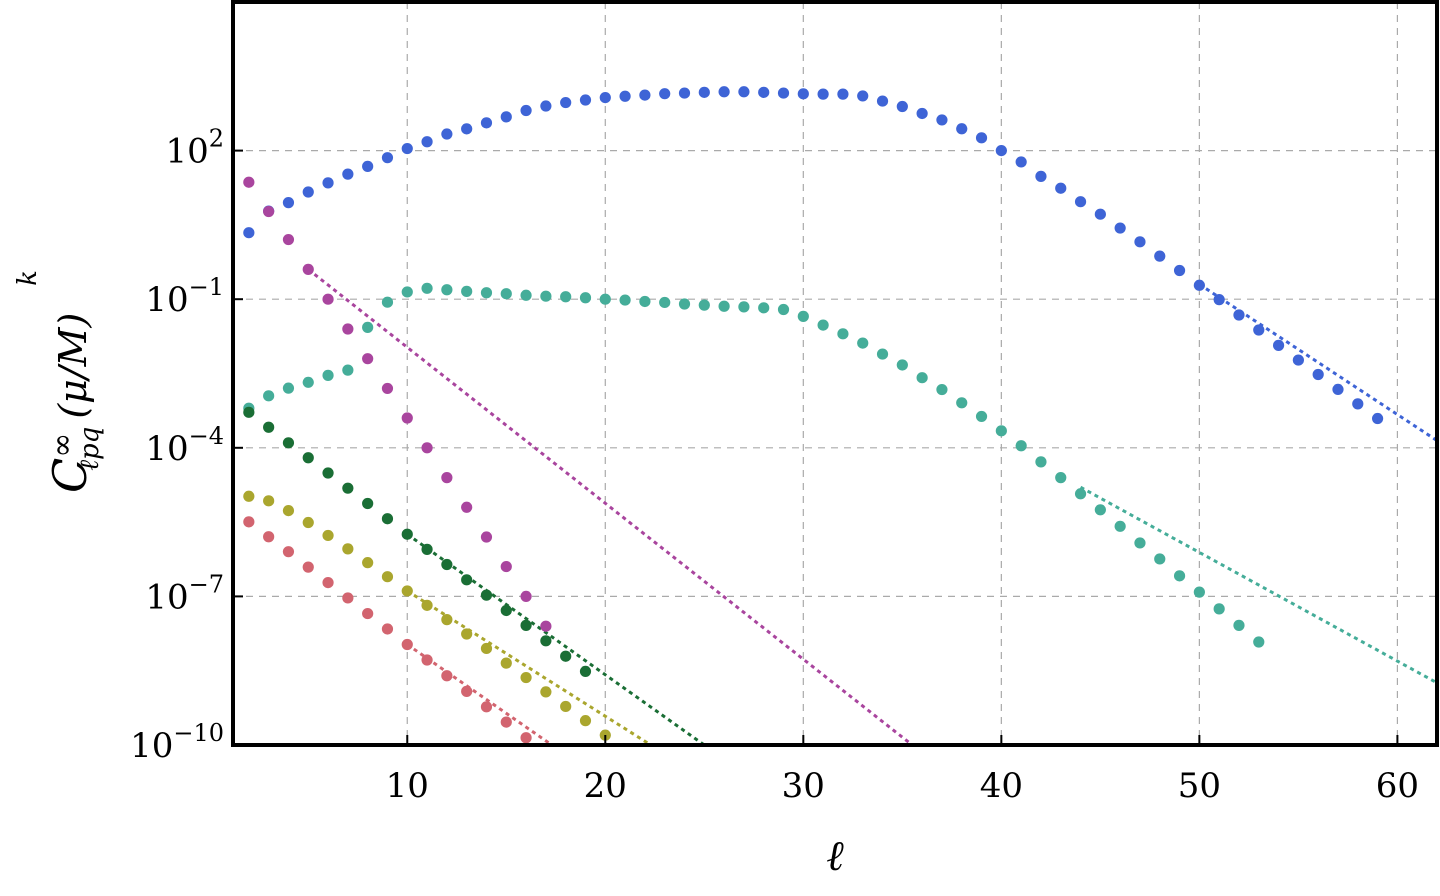 This screenshot has height=896, width=1440. I want to click on x-axis-label: ℓ, so click(835, 855).